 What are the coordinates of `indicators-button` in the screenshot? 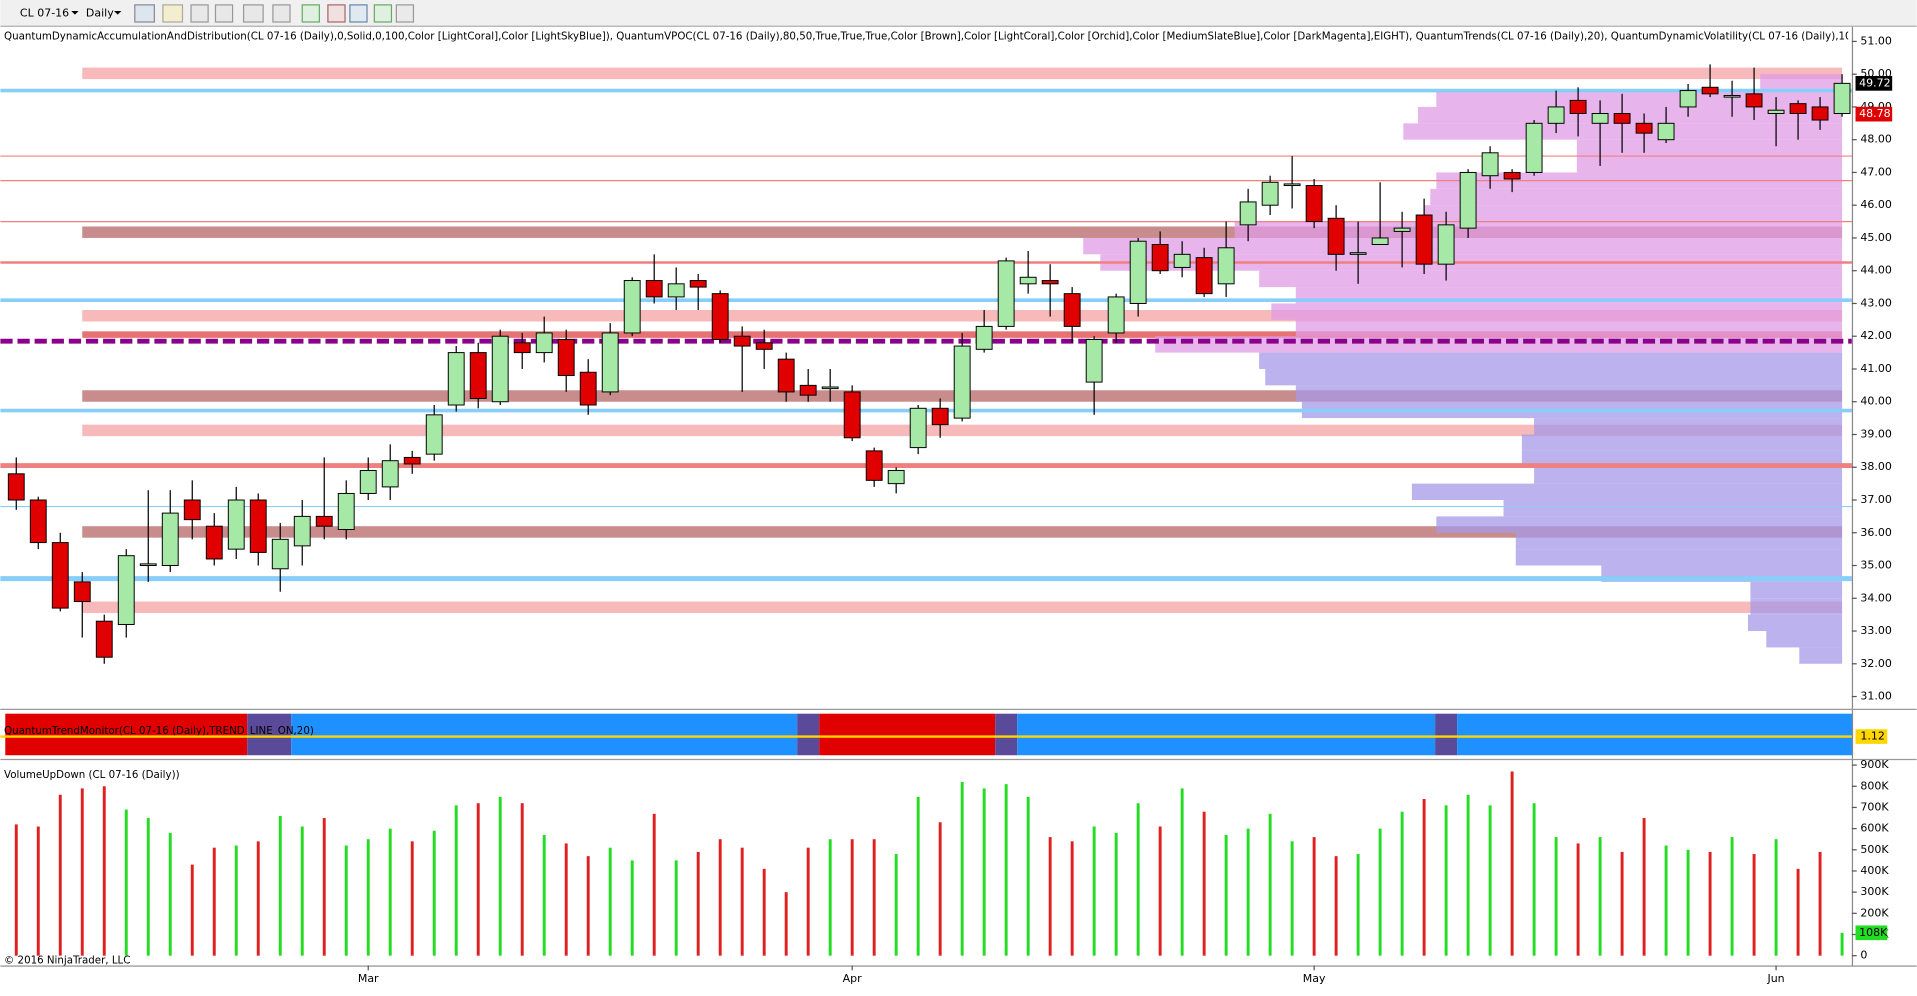 It's located at (310, 13).